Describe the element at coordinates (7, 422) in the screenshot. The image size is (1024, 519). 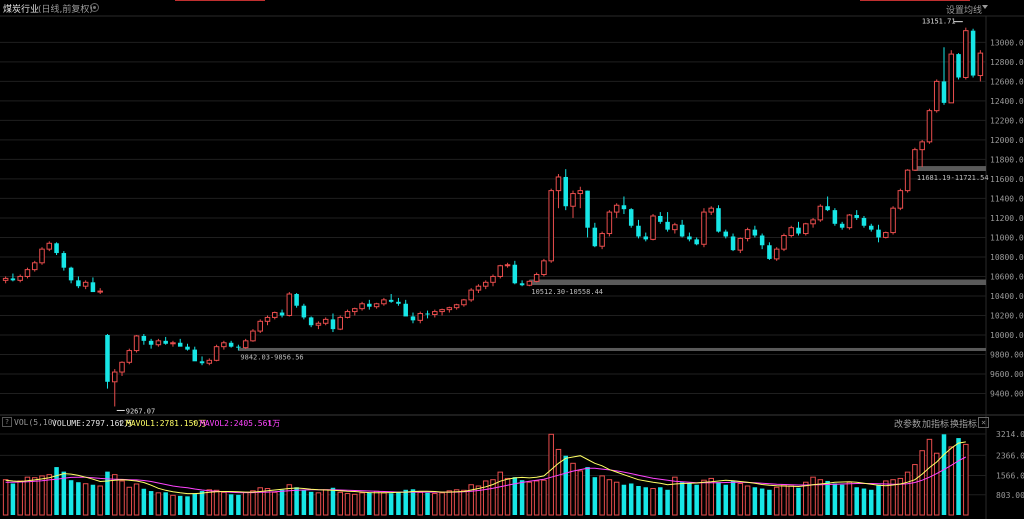
I see `help-icon: ?` at that location.